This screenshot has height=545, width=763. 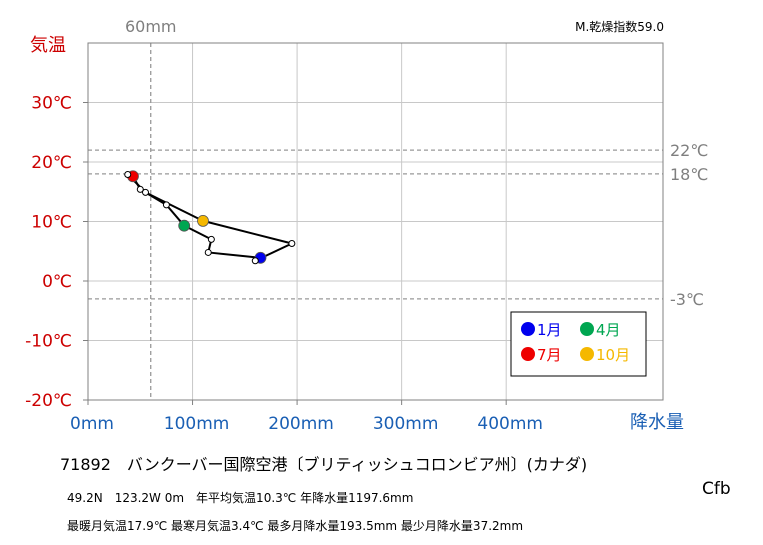 What do you see at coordinates (687, 299) in the screenshot?
I see `reference-label-temp: -3℃` at bounding box center [687, 299].